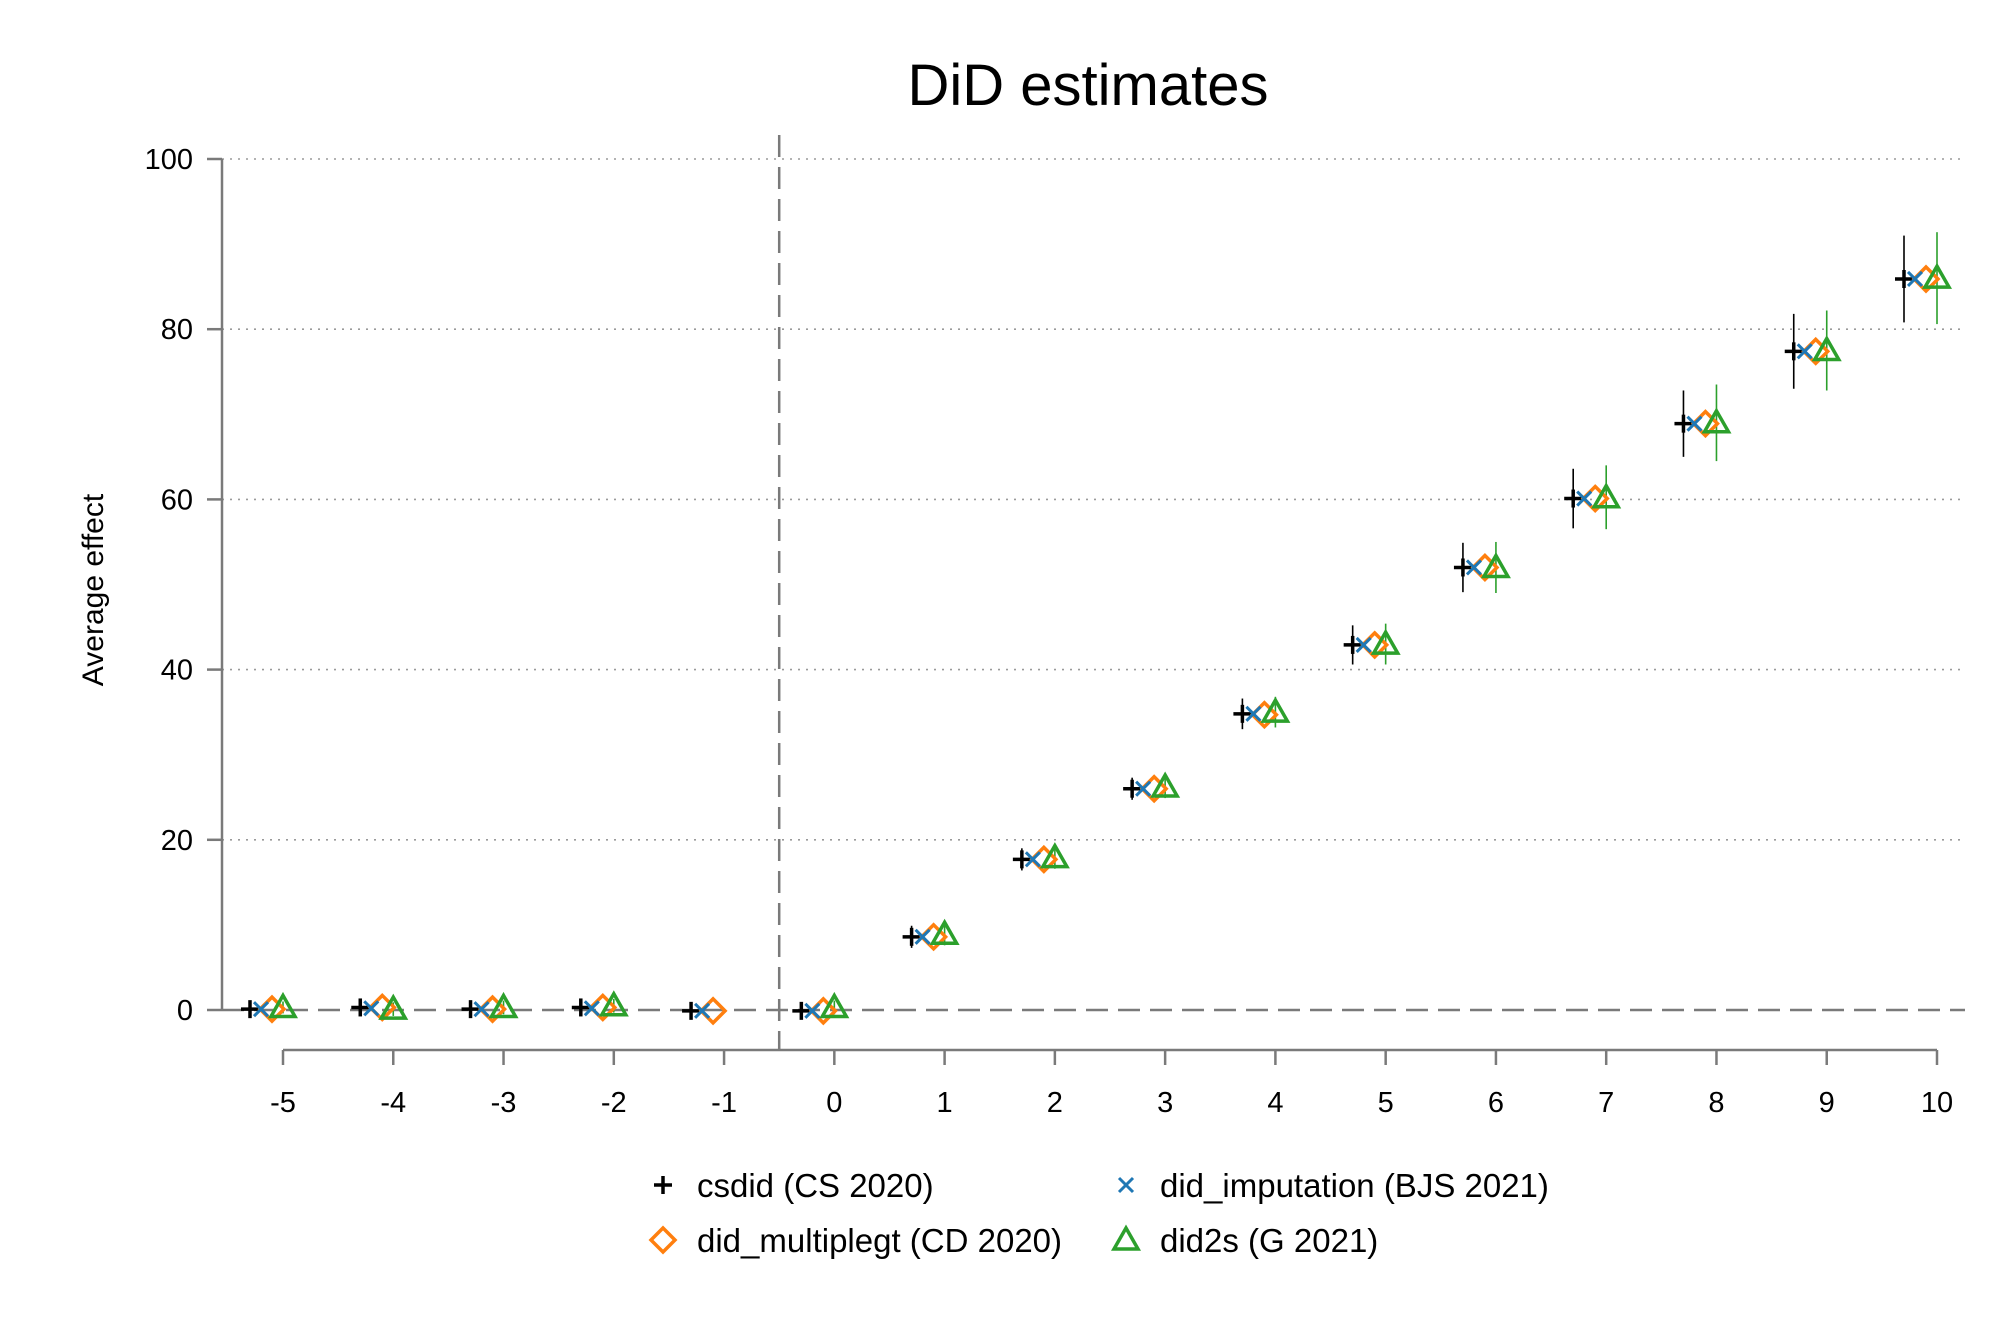 This screenshot has height=1333, width=2000. I want to click on x-tick-label: -5, so click(283, 1103).